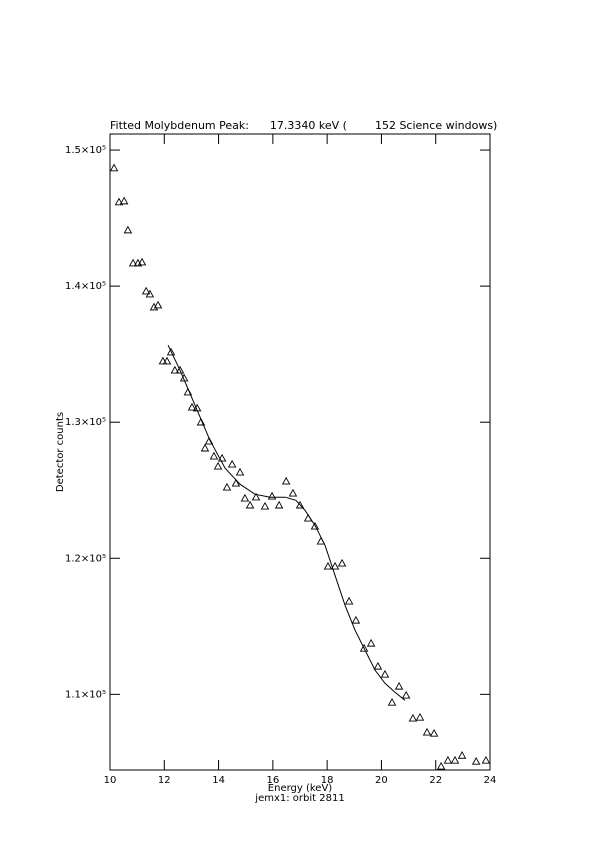 The image size is (595, 842). What do you see at coordinates (272, 780) in the screenshot?
I see `x-tick-label: 16` at bounding box center [272, 780].